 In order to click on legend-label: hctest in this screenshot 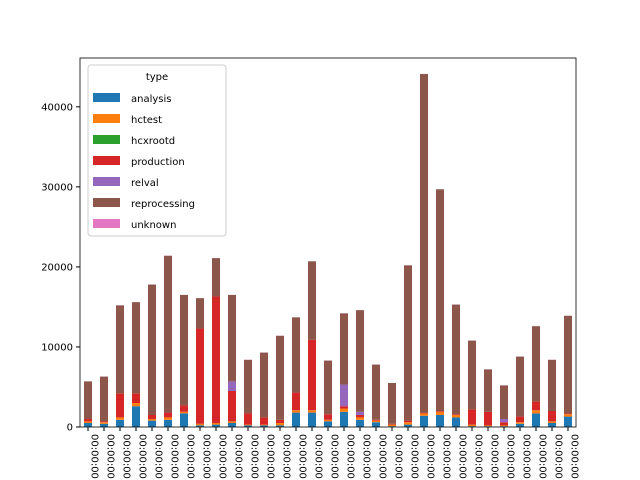, I will do `click(146, 120)`.